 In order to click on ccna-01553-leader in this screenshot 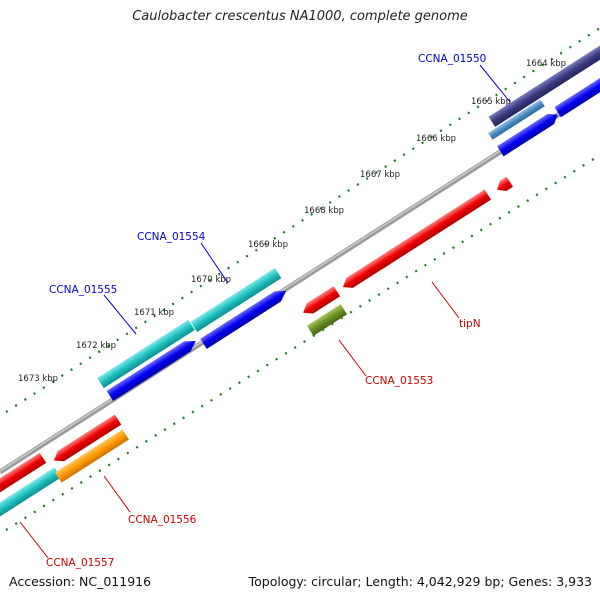, I will do `click(352, 358)`.